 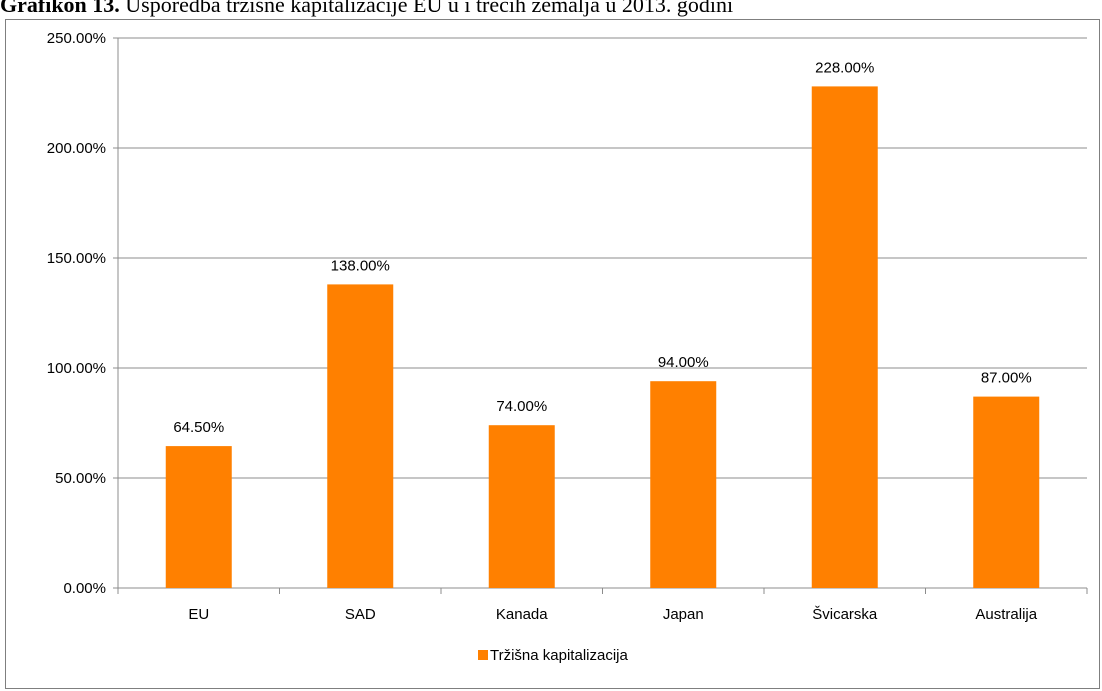 What do you see at coordinates (559, 655) in the screenshot?
I see `legend-label: Tržišna kapitalizacija` at bounding box center [559, 655].